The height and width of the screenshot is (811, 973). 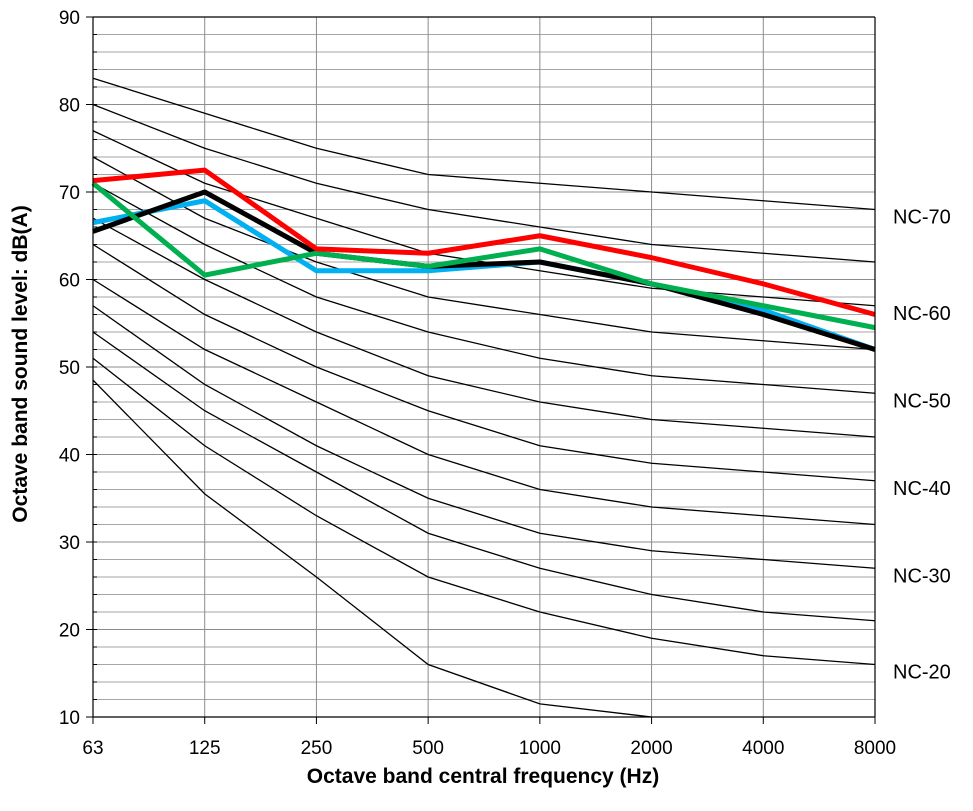 What do you see at coordinates (69, 281) in the screenshot?
I see `y-tick-label: 60` at bounding box center [69, 281].